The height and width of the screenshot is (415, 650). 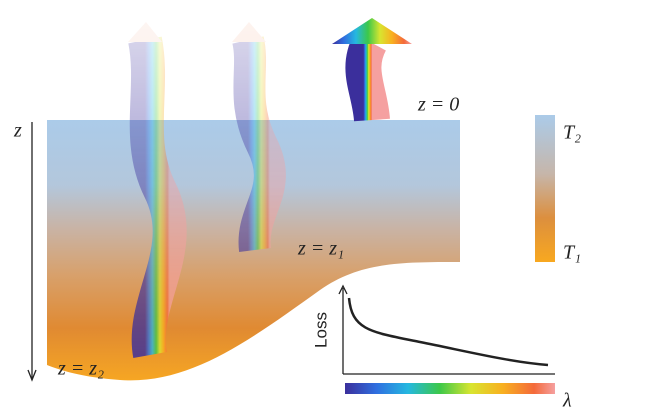 I want to click on surface-ray, so click(x=372, y=70).